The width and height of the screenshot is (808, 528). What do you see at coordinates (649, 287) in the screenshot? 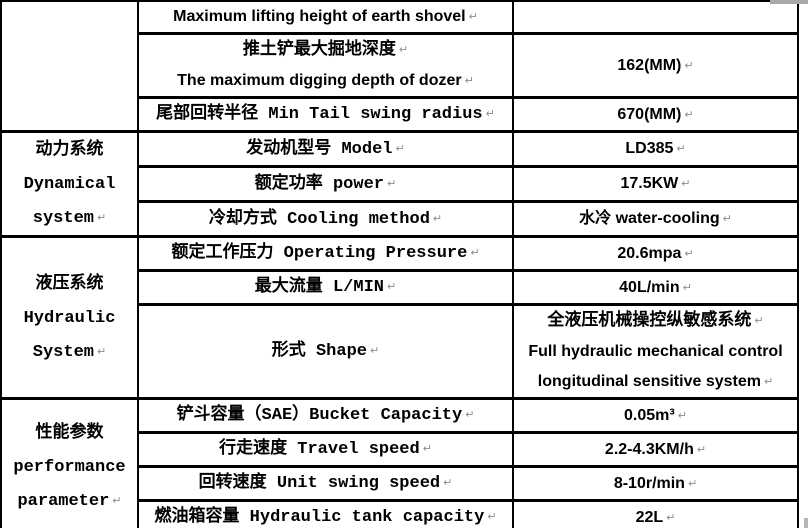
I see `value-text: 40L/min` at bounding box center [649, 287].